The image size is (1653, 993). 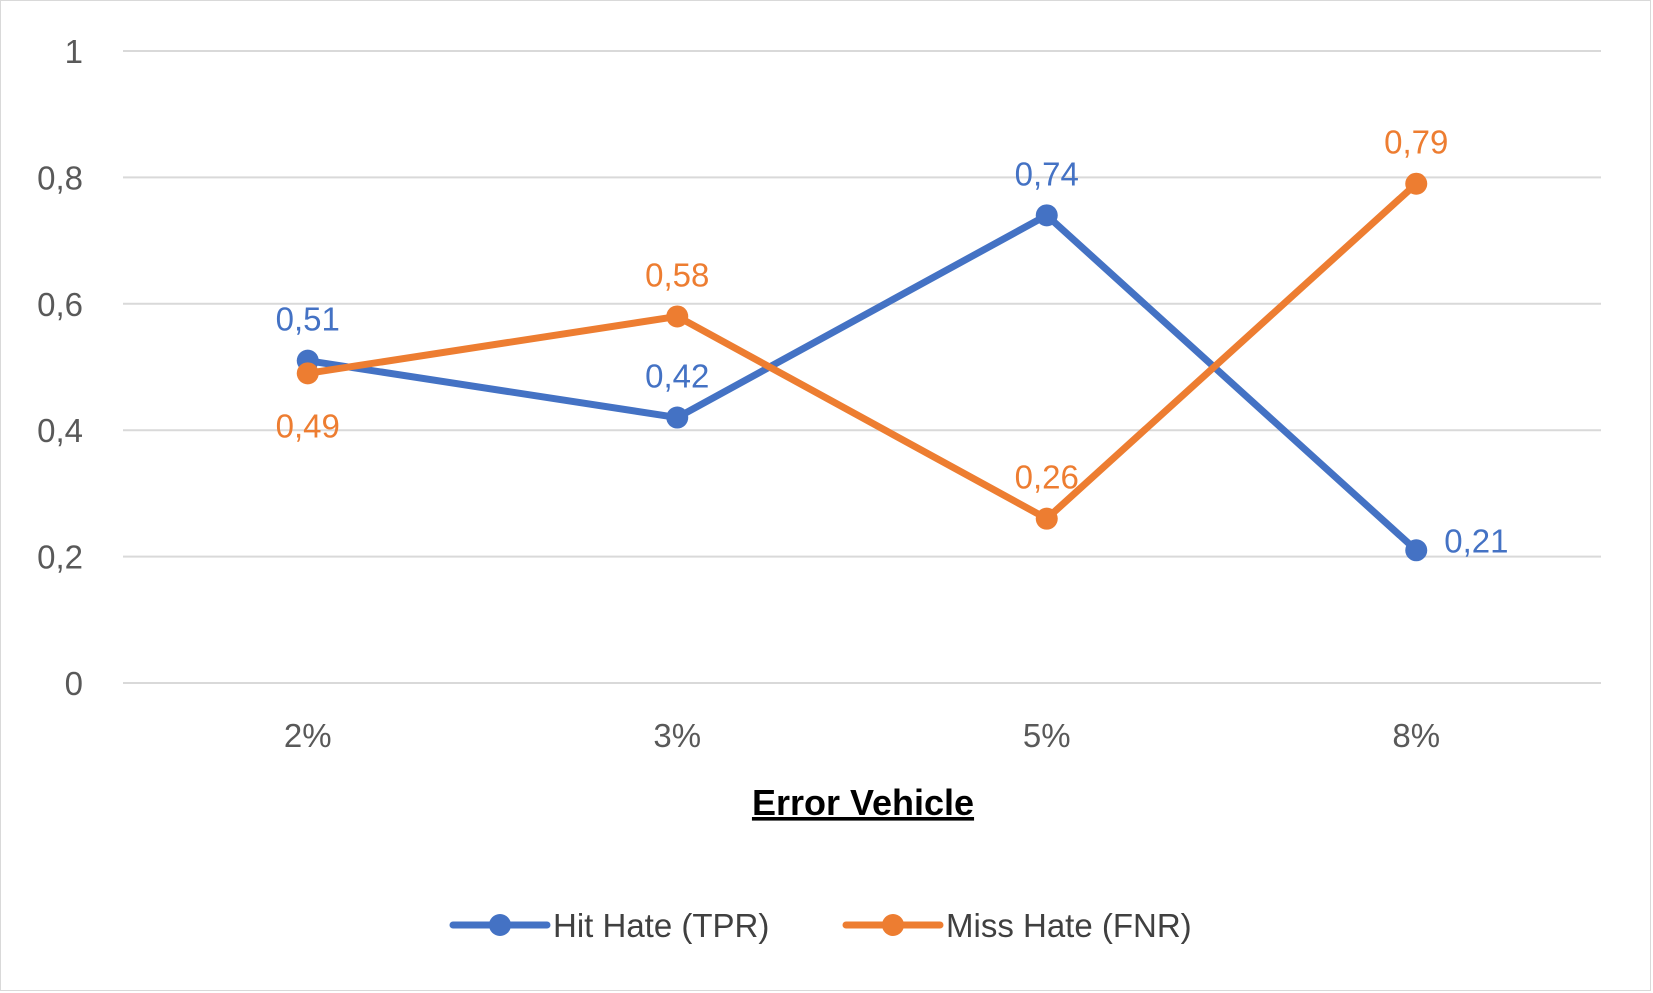 I want to click on data-label: 0,21, so click(x=1476, y=540).